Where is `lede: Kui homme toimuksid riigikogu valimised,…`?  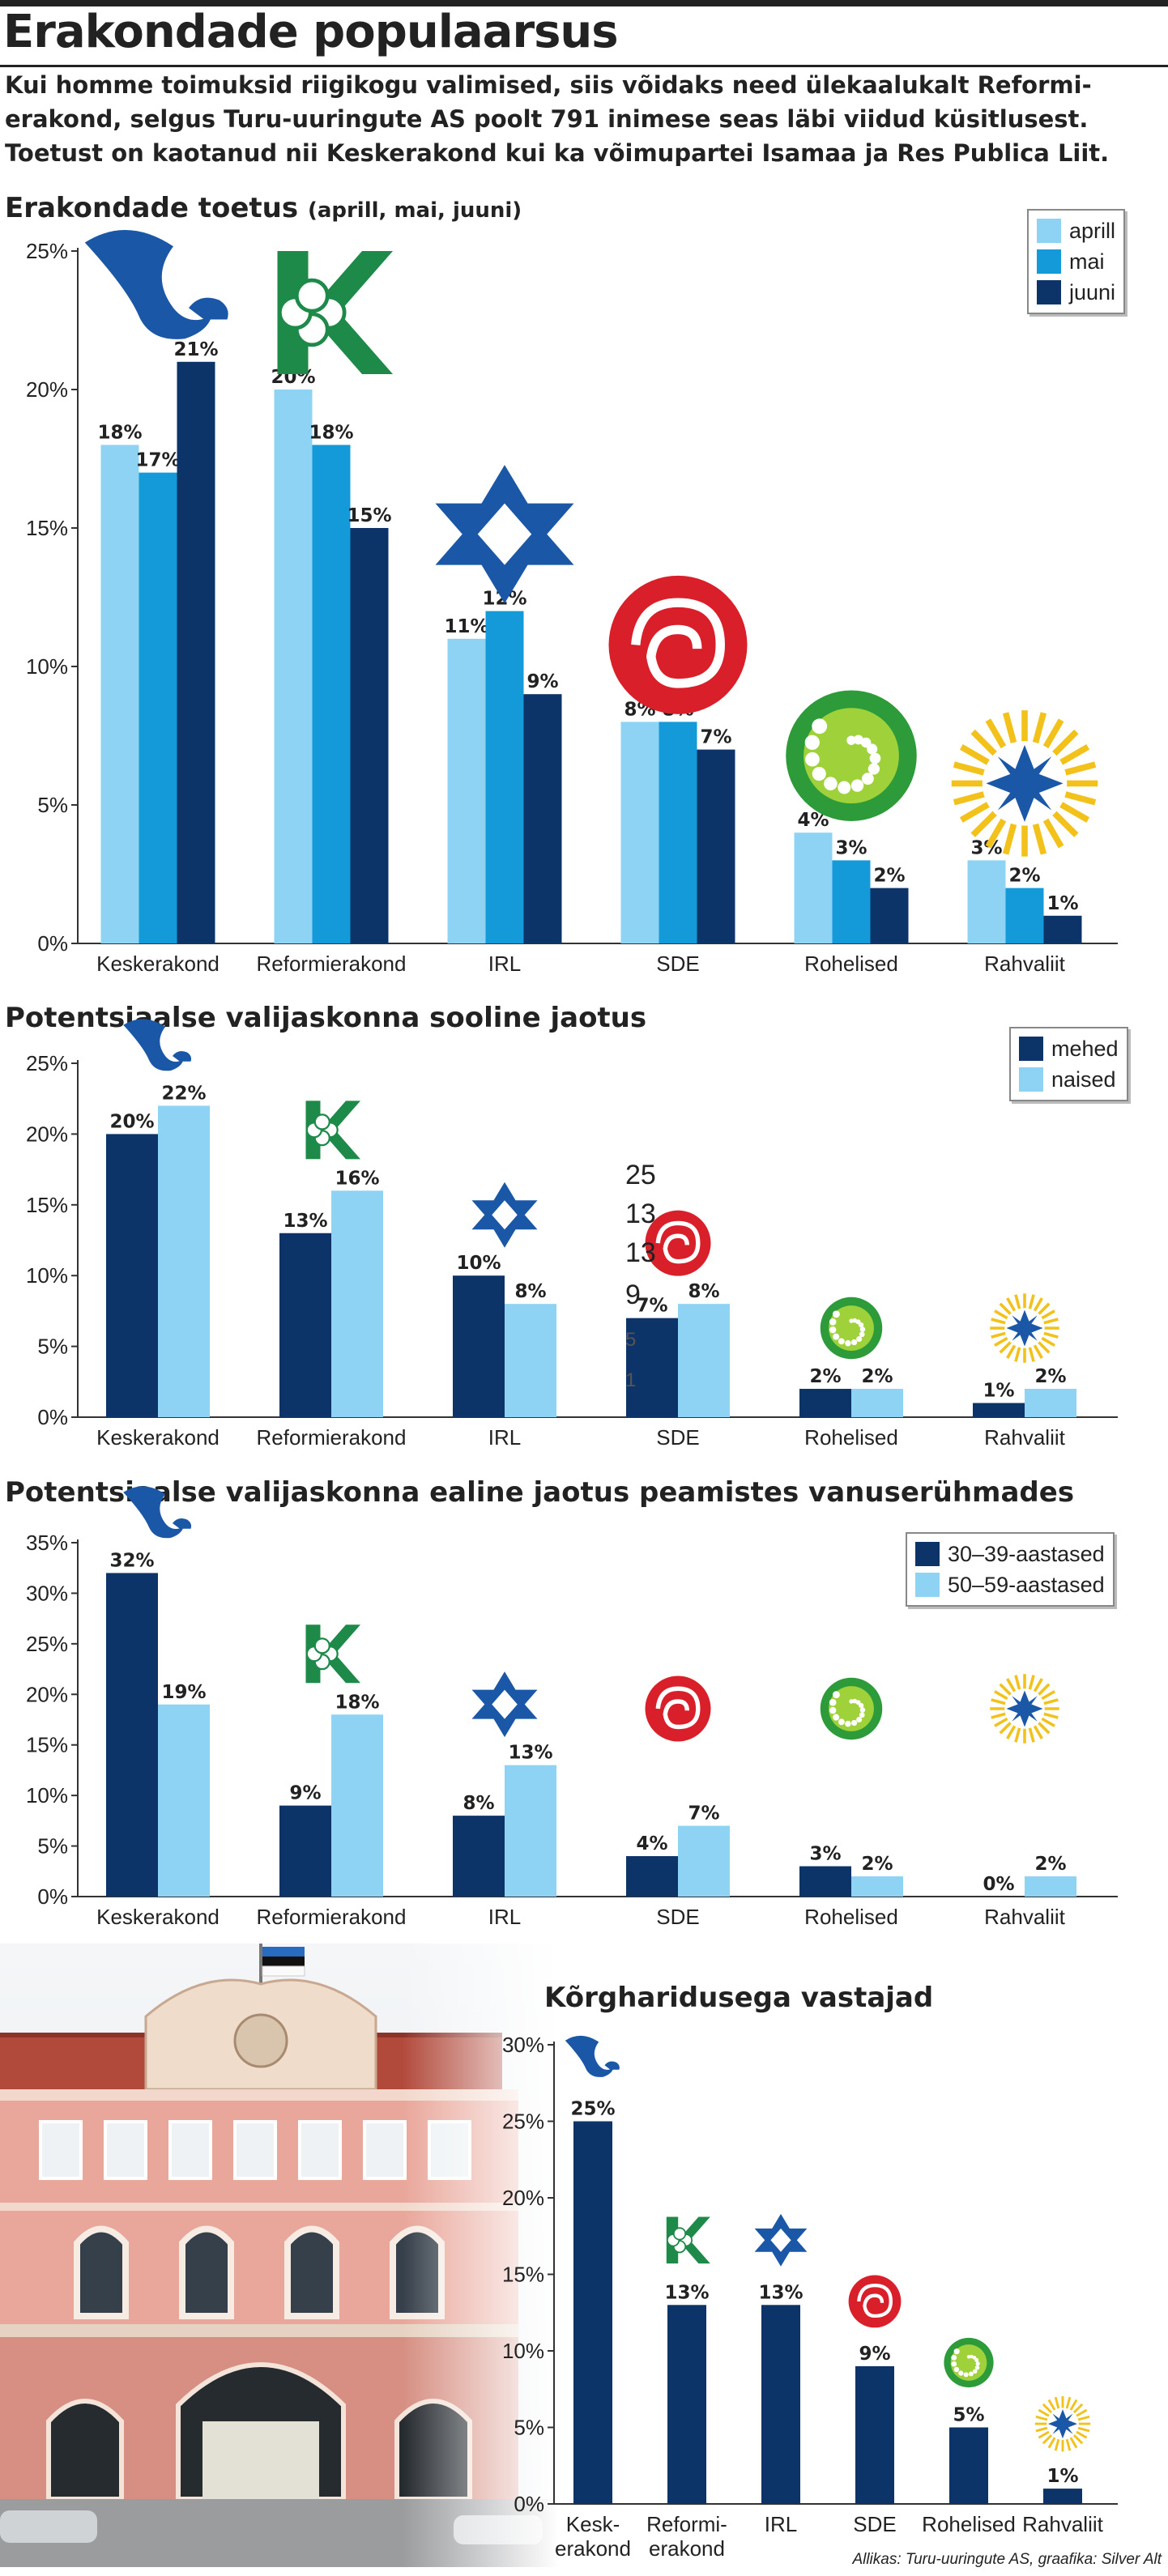
lede: Kui homme toimuksid riigikogu valimised,… is located at coordinates (584, 119).